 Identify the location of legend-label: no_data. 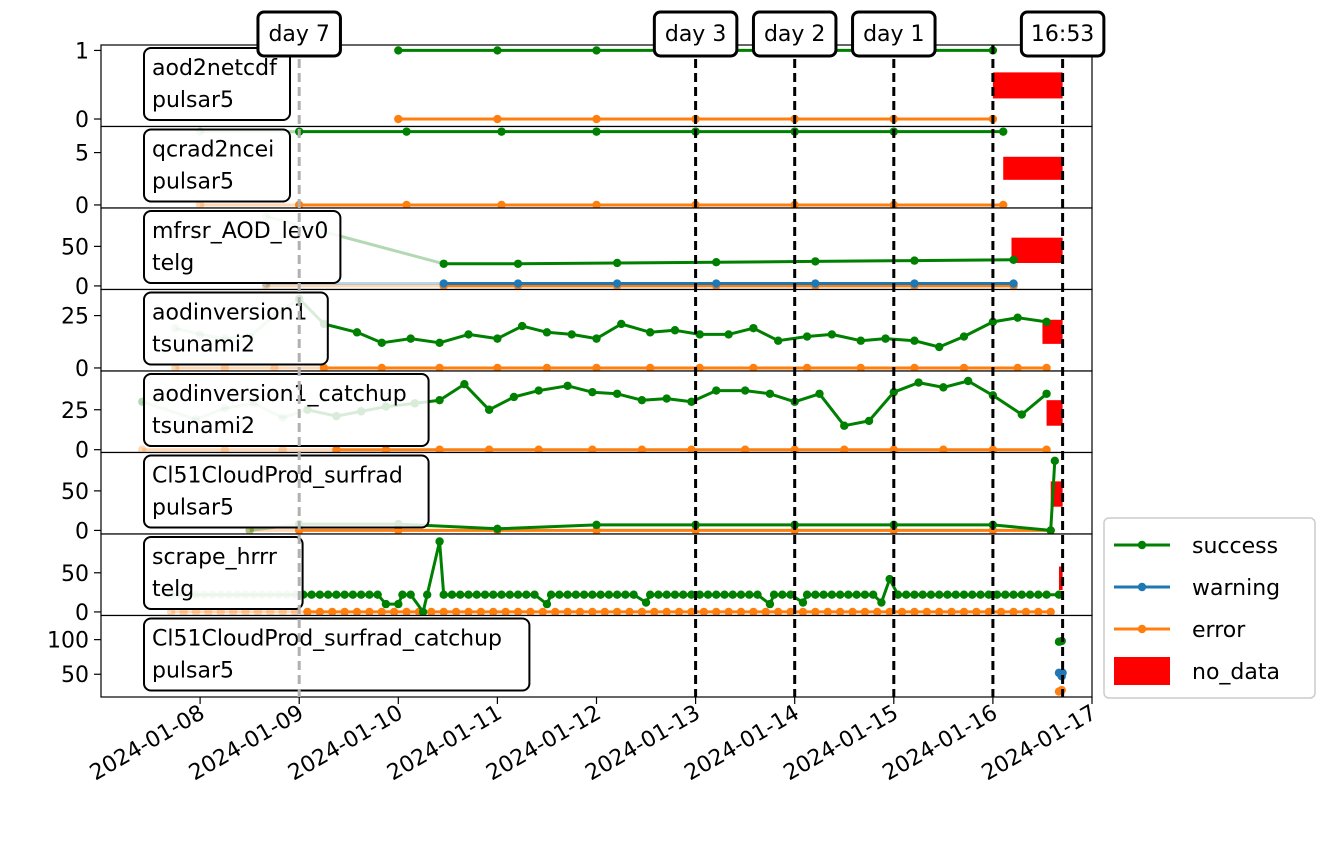
(1236, 672).